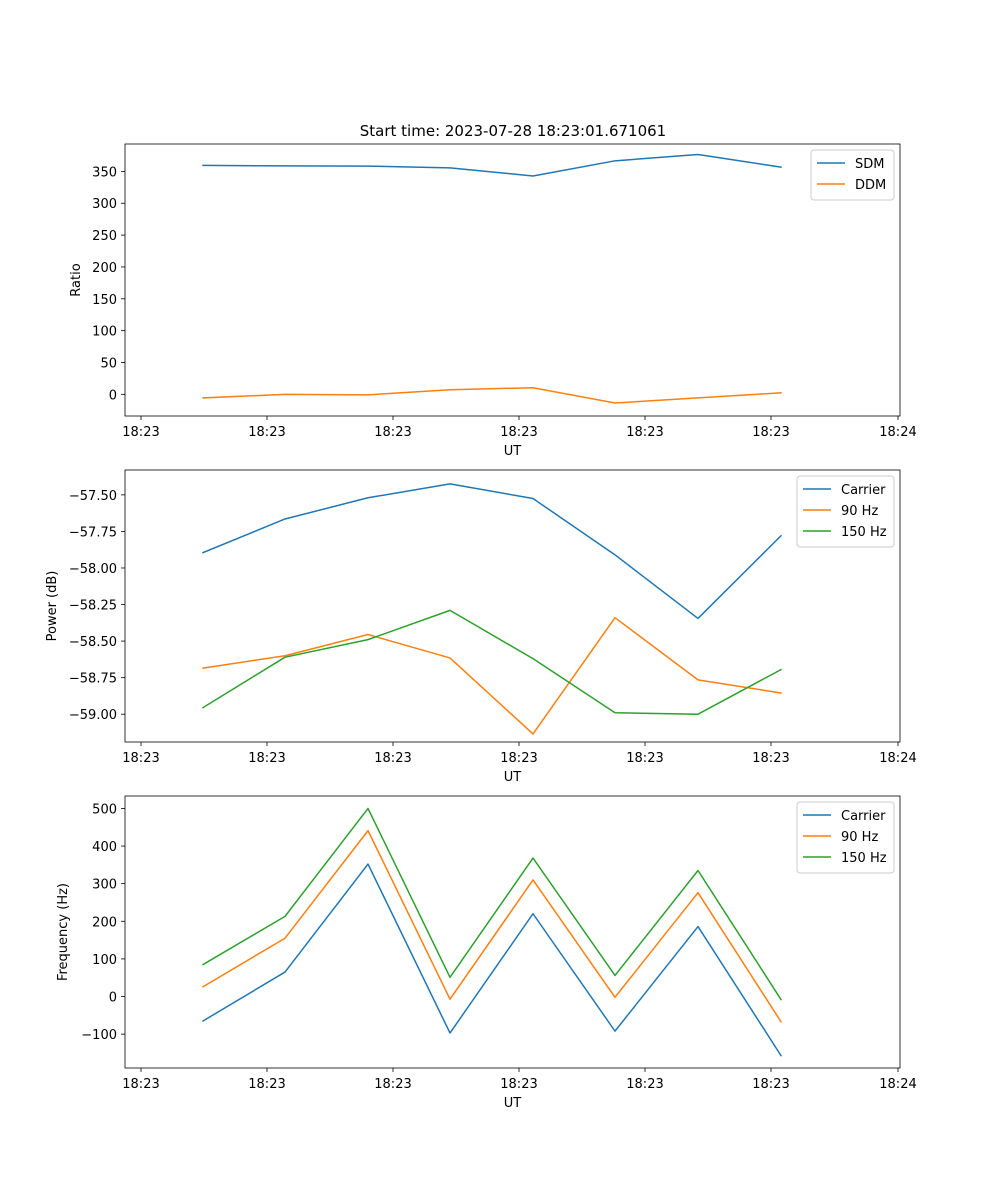  What do you see at coordinates (99, 1035) in the screenshot?
I see `y-tick-label: −100` at bounding box center [99, 1035].